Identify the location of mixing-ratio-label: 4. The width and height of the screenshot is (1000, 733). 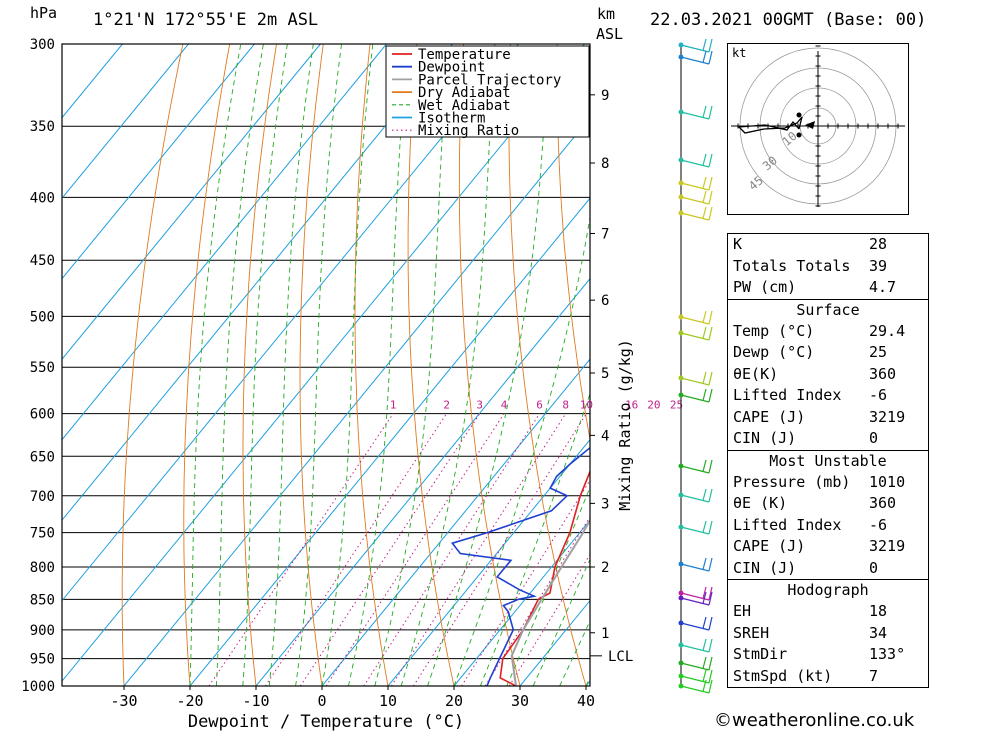
(504, 405).